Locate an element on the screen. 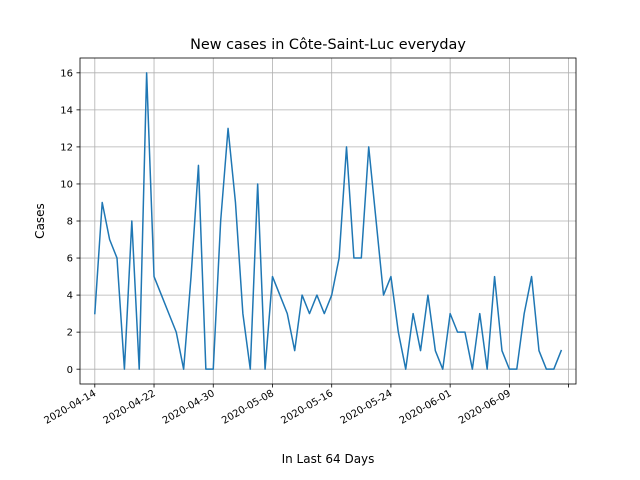 This screenshot has width=640, height=480. y-axis-label: Cases is located at coordinates (40, 221).